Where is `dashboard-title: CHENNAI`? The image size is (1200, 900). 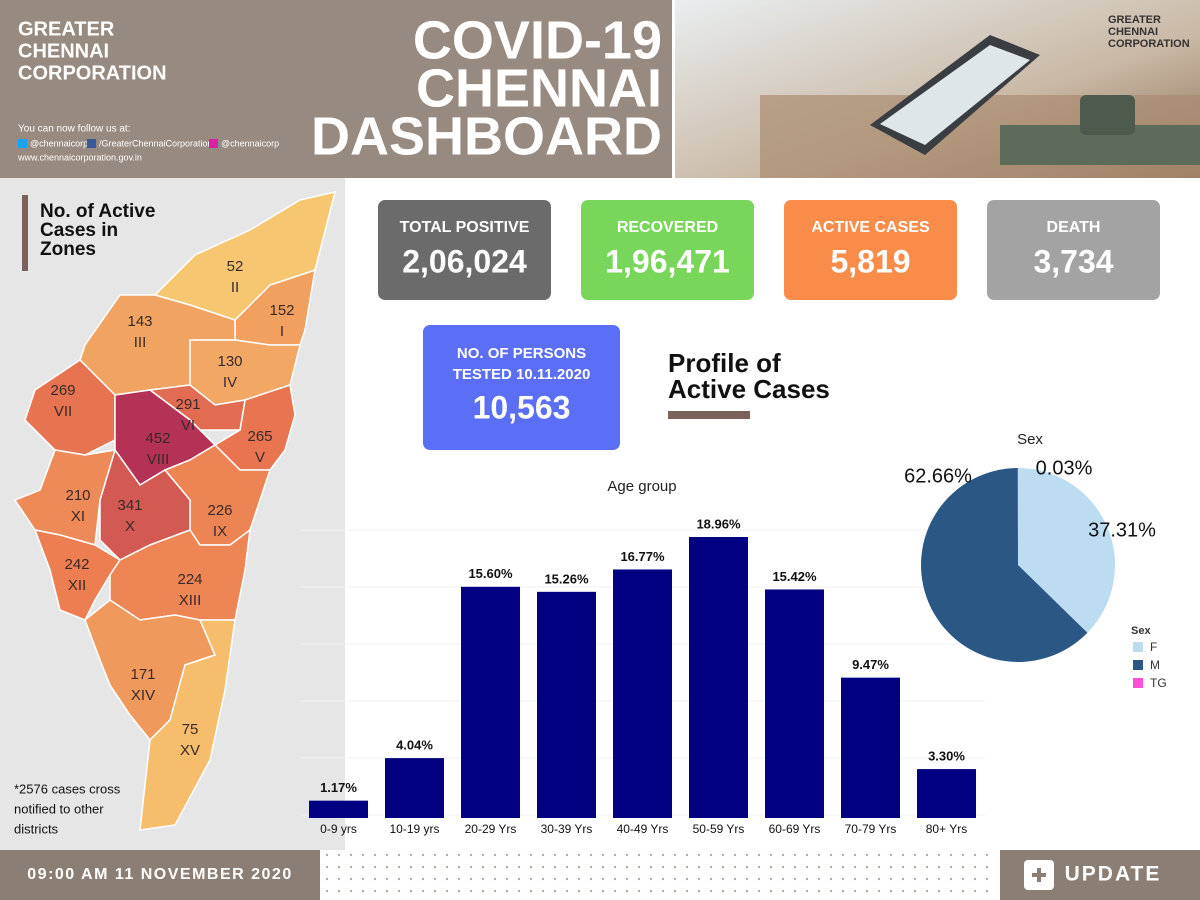
dashboard-title: CHENNAI is located at coordinates (539, 88).